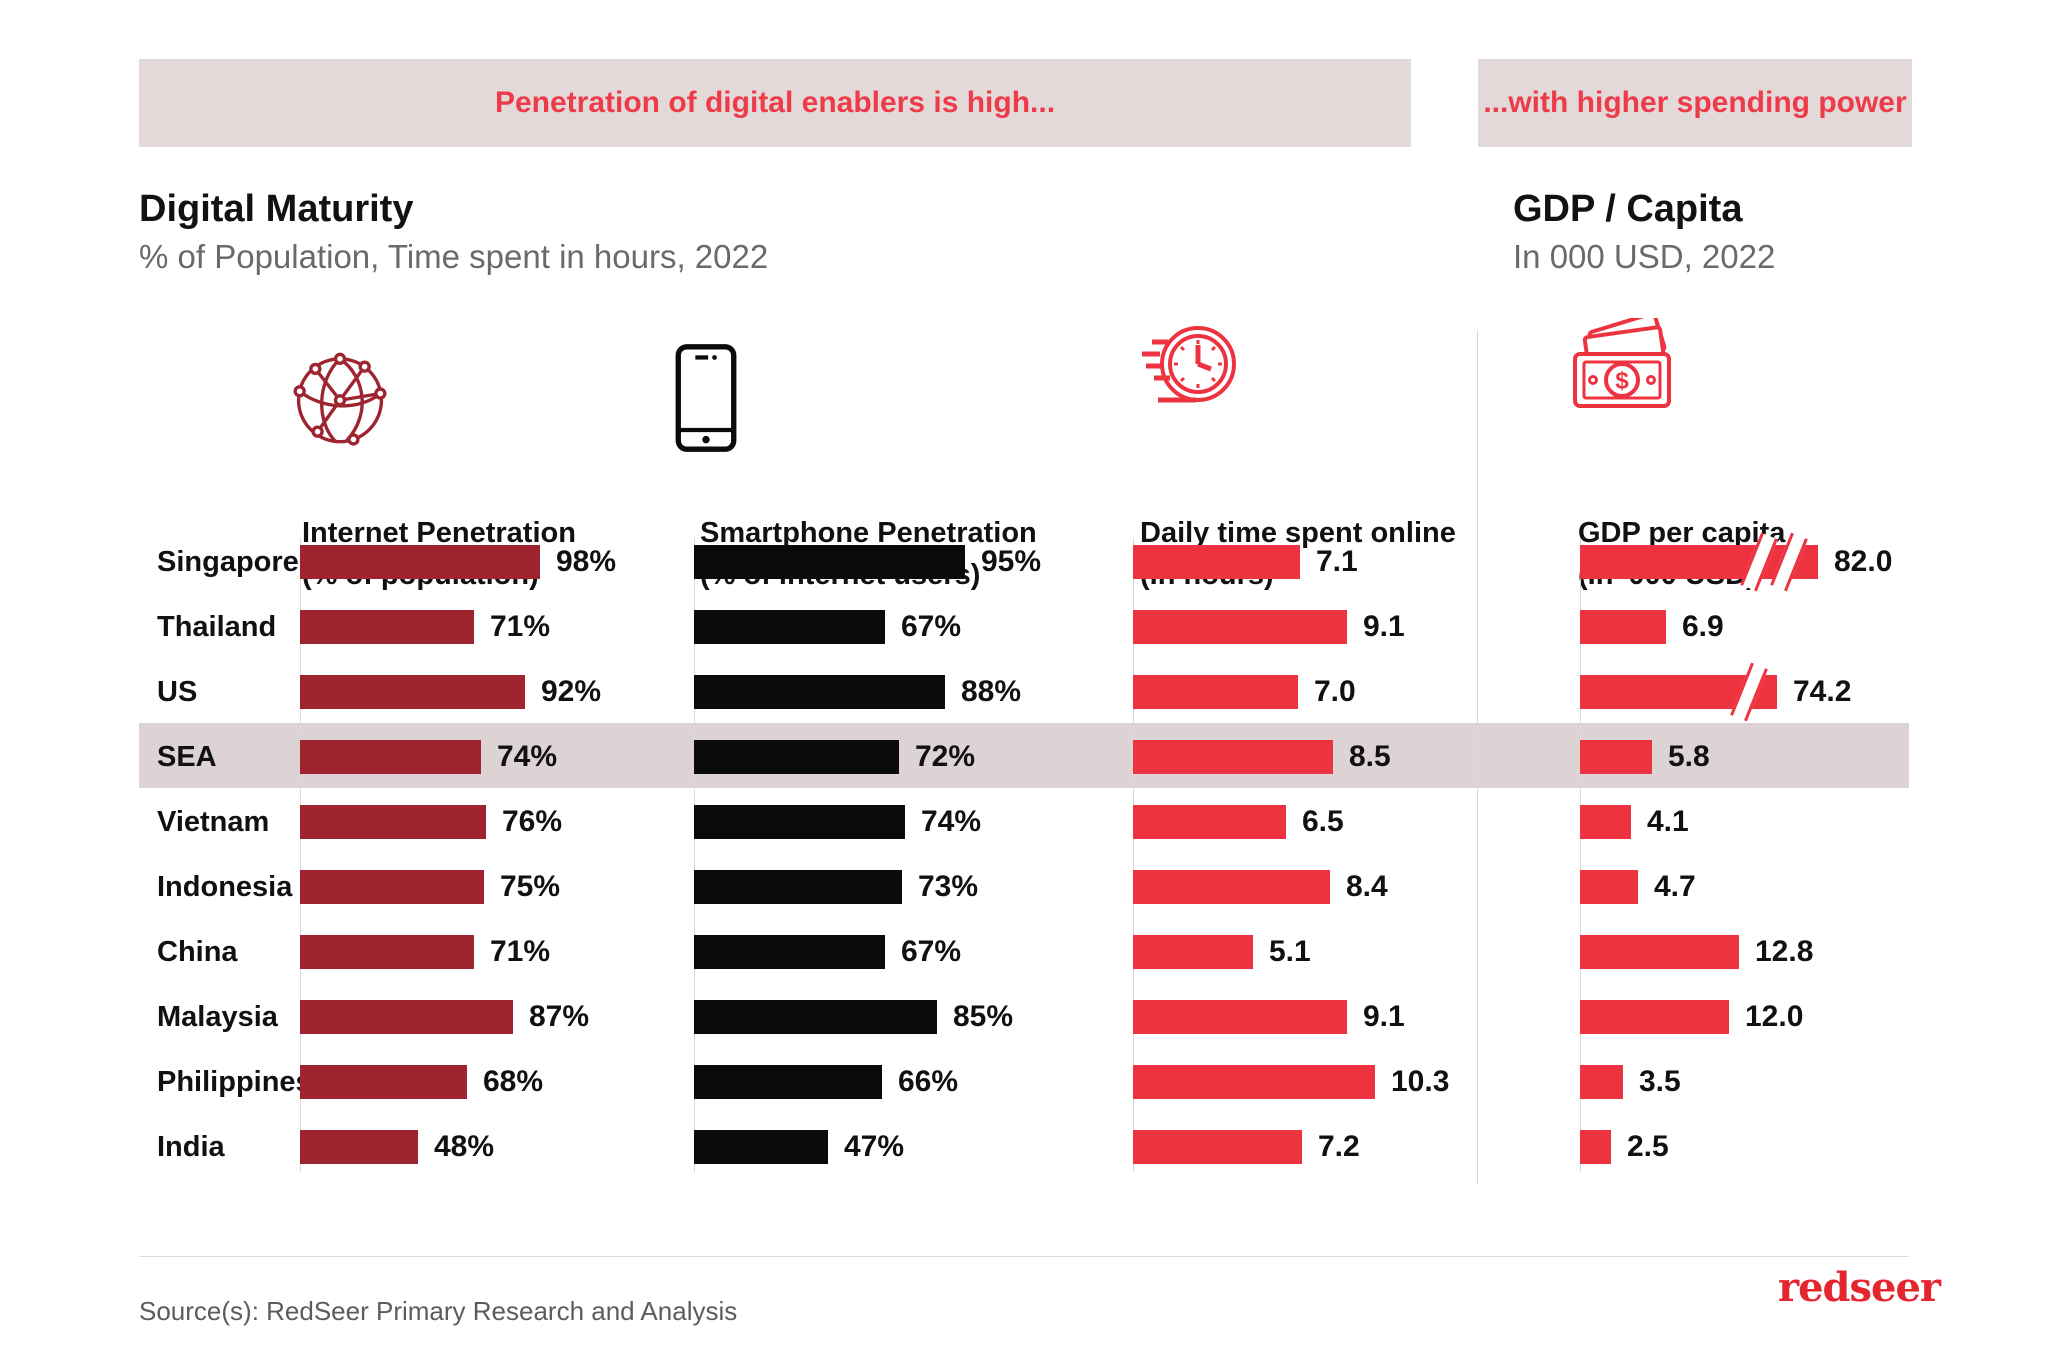 The height and width of the screenshot is (1361, 2048). I want to click on right-banner-text: ...with higher spending power, so click(1695, 102).